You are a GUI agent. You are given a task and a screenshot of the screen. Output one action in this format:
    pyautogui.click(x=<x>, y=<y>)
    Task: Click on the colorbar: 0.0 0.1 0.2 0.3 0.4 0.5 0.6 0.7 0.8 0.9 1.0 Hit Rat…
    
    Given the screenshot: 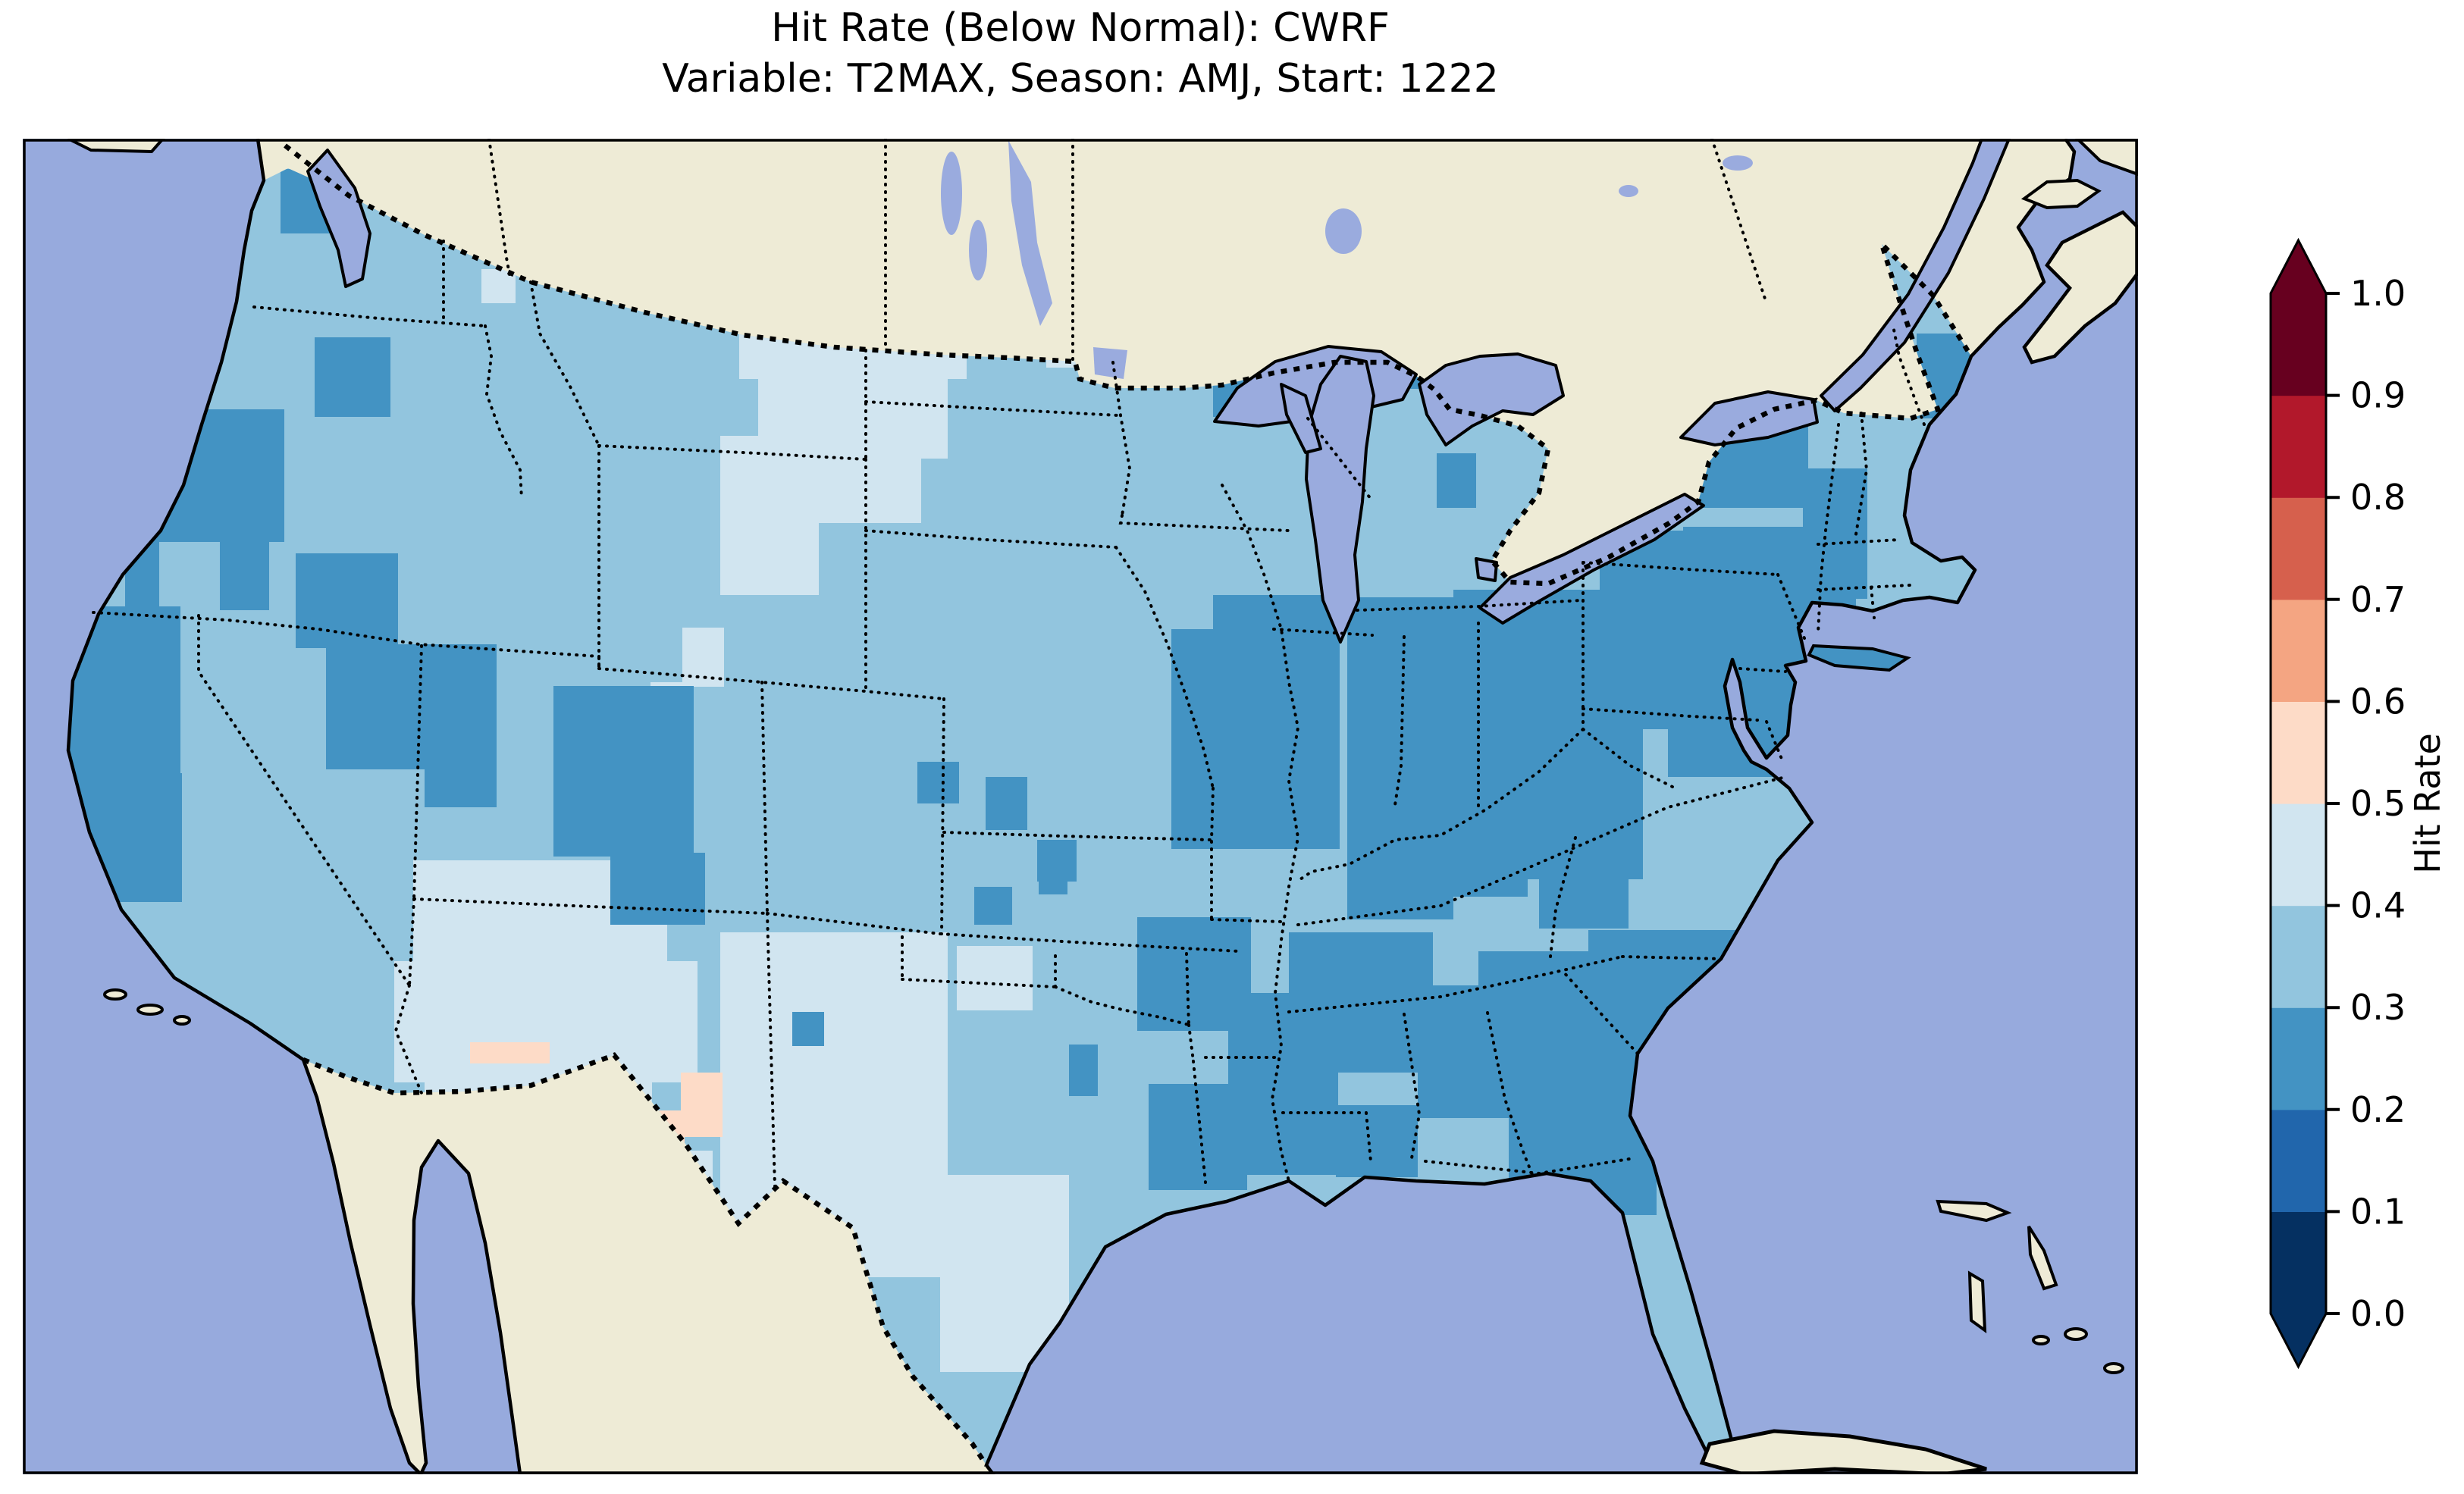 What is the action you would take?
    pyautogui.click(x=2358, y=803)
    